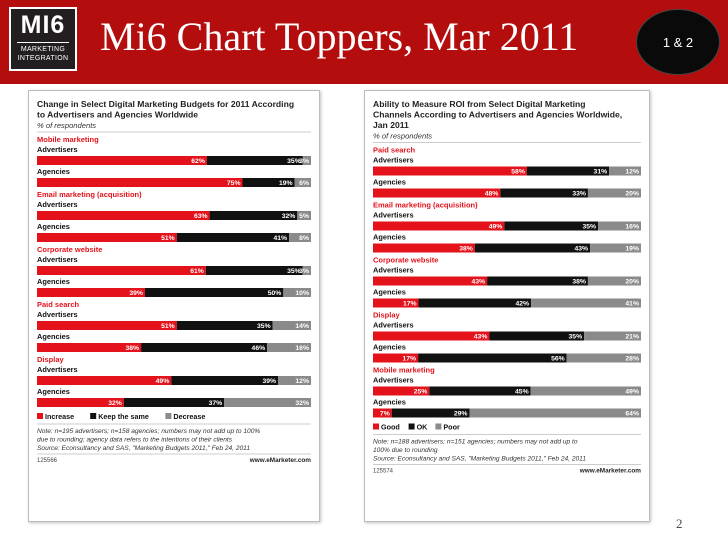 The height and width of the screenshot is (546, 728). Describe the element at coordinates (136, 293) in the screenshot. I see `bar-value-label: 39%` at that location.